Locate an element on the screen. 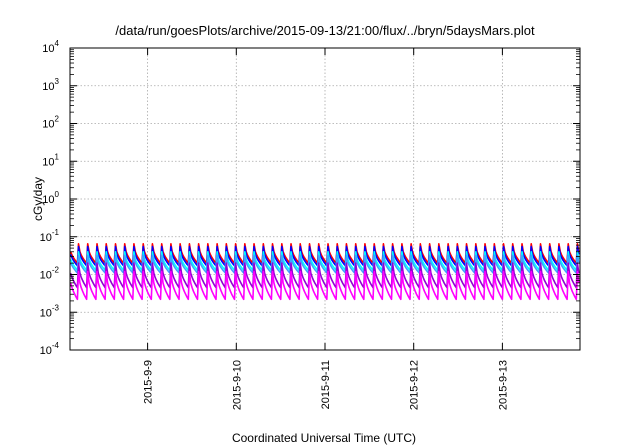  y-tick-label: 10¹ is located at coordinates (50, 160).